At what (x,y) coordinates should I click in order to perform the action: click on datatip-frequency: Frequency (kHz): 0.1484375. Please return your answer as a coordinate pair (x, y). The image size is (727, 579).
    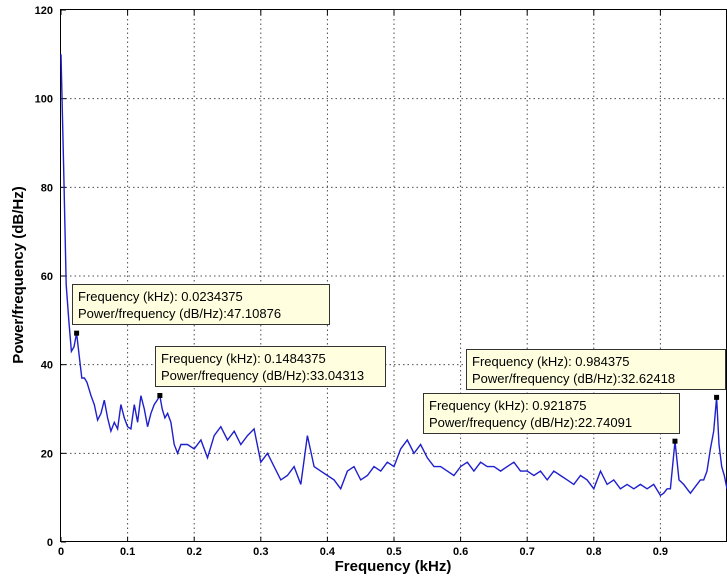
    Looking at the image, I should click on (243, 358).